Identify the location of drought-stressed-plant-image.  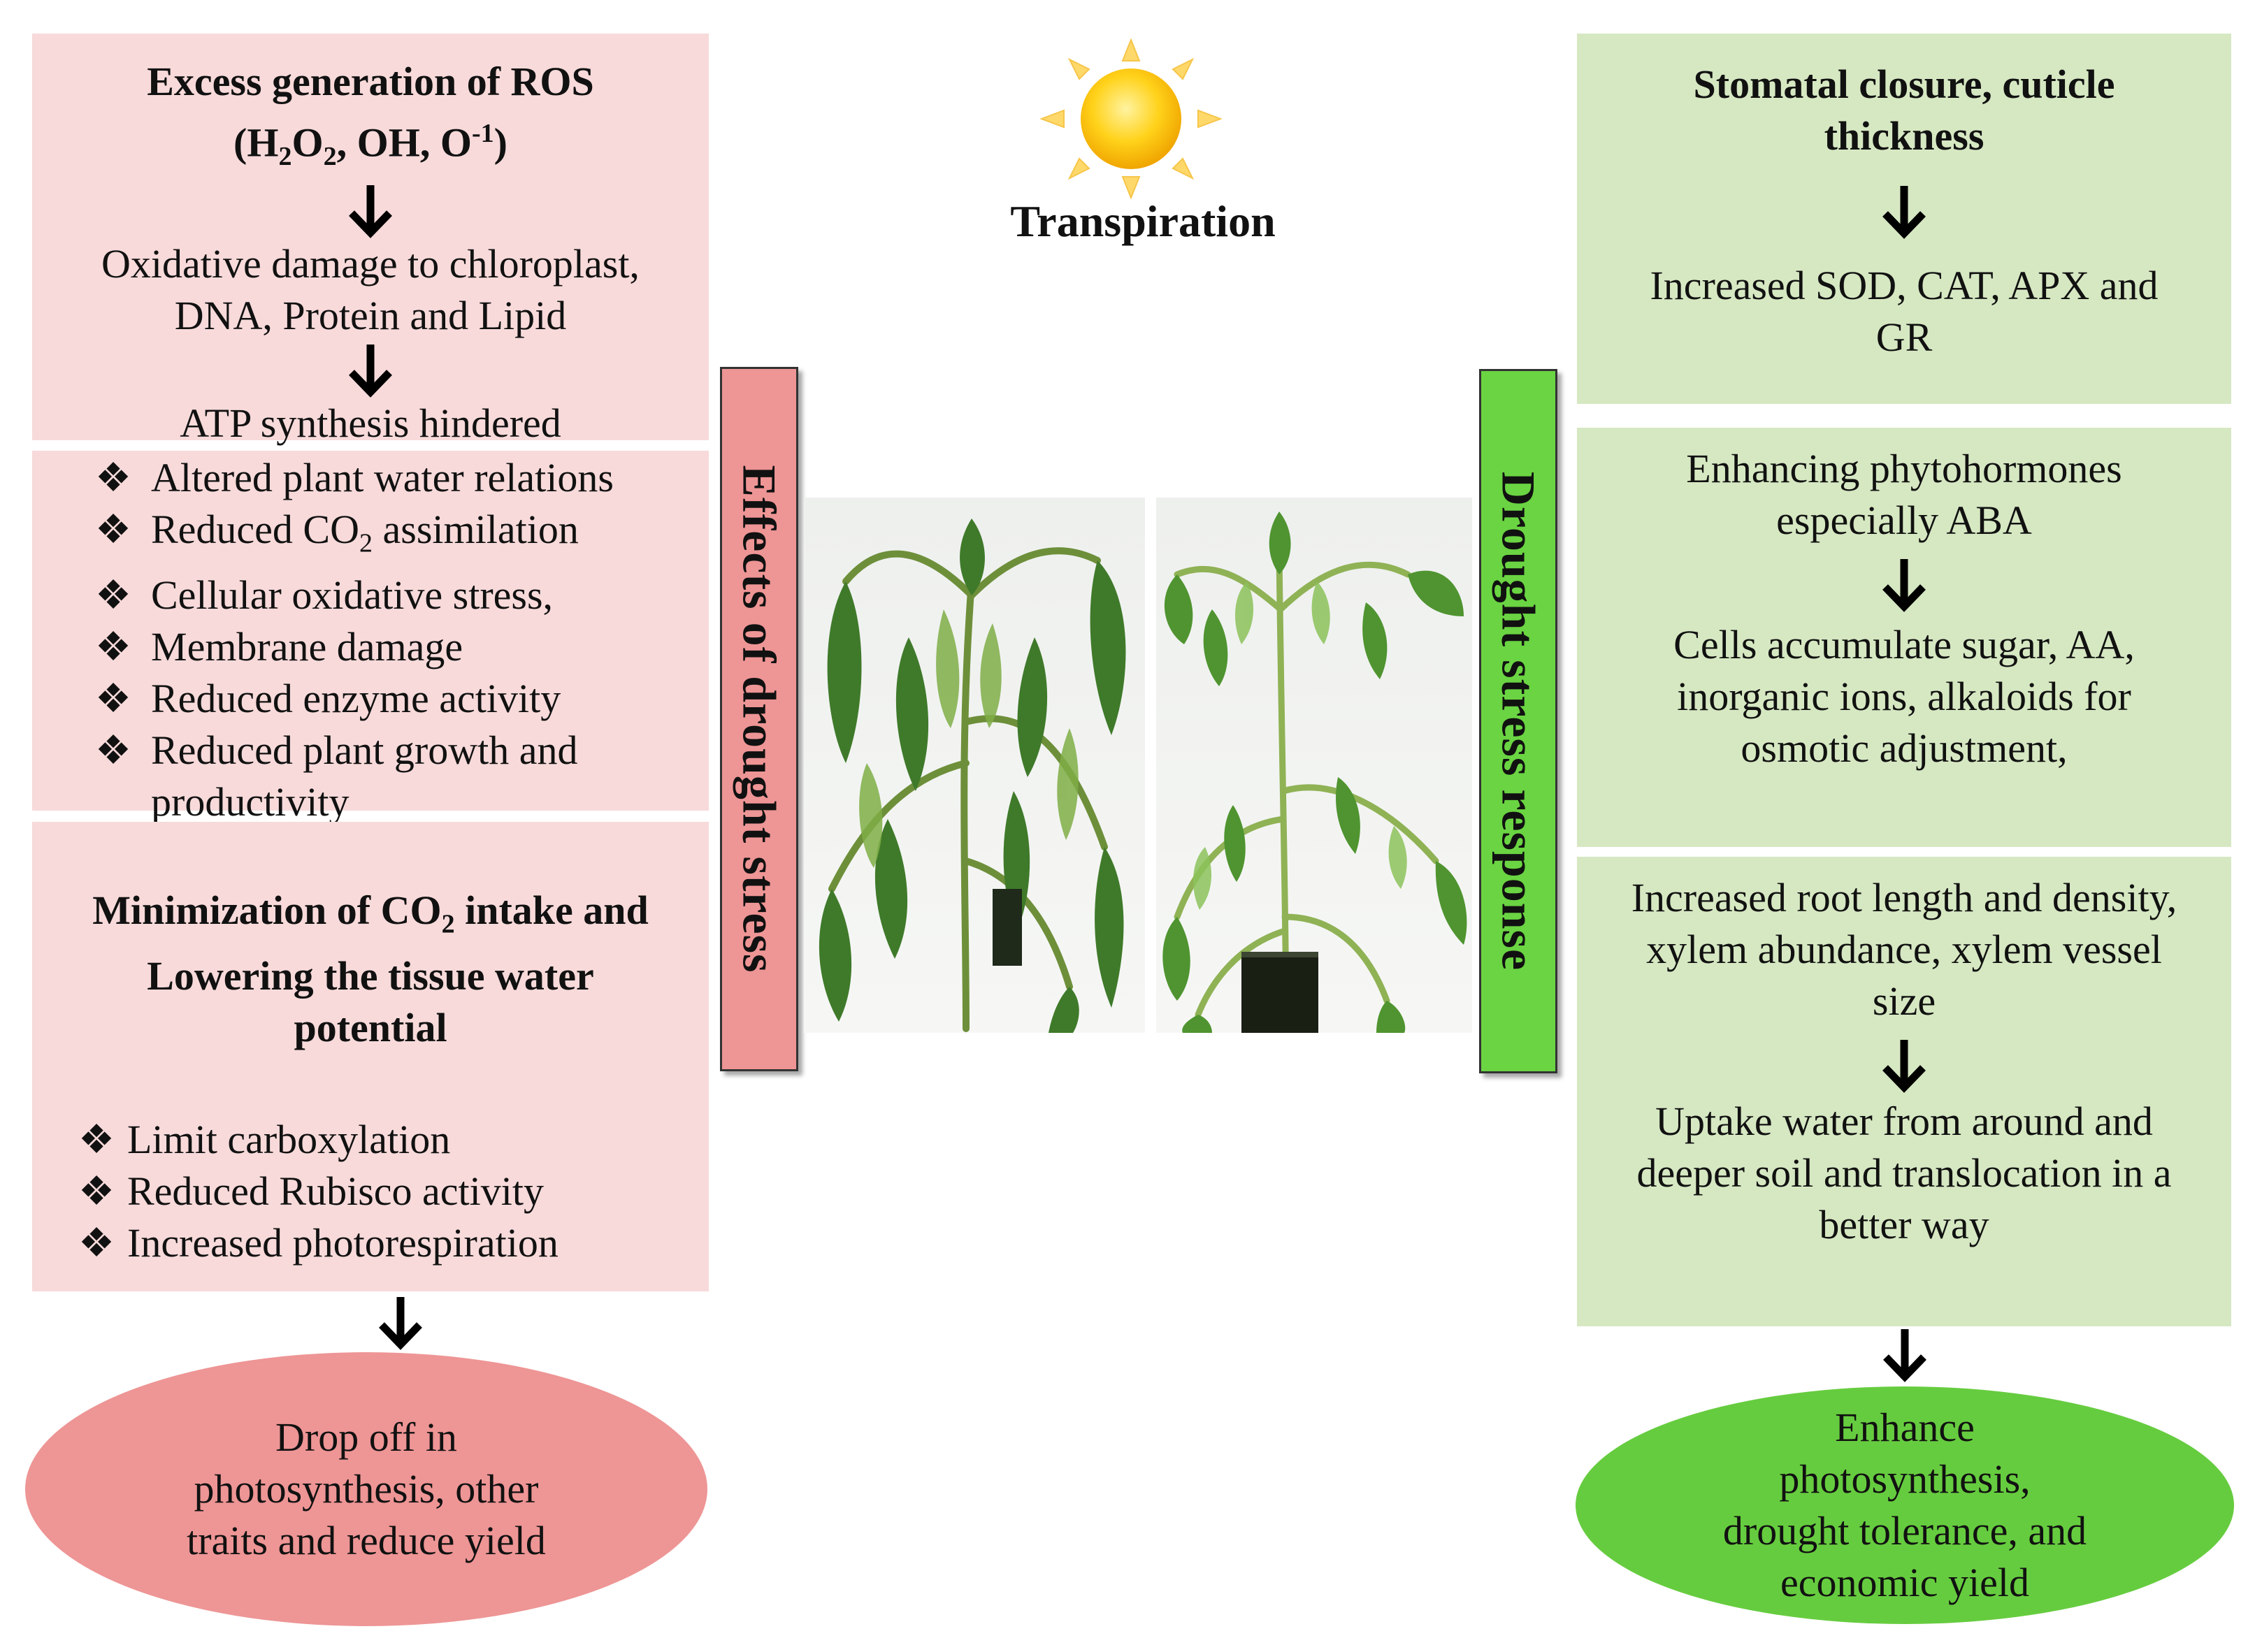
(974, 766).